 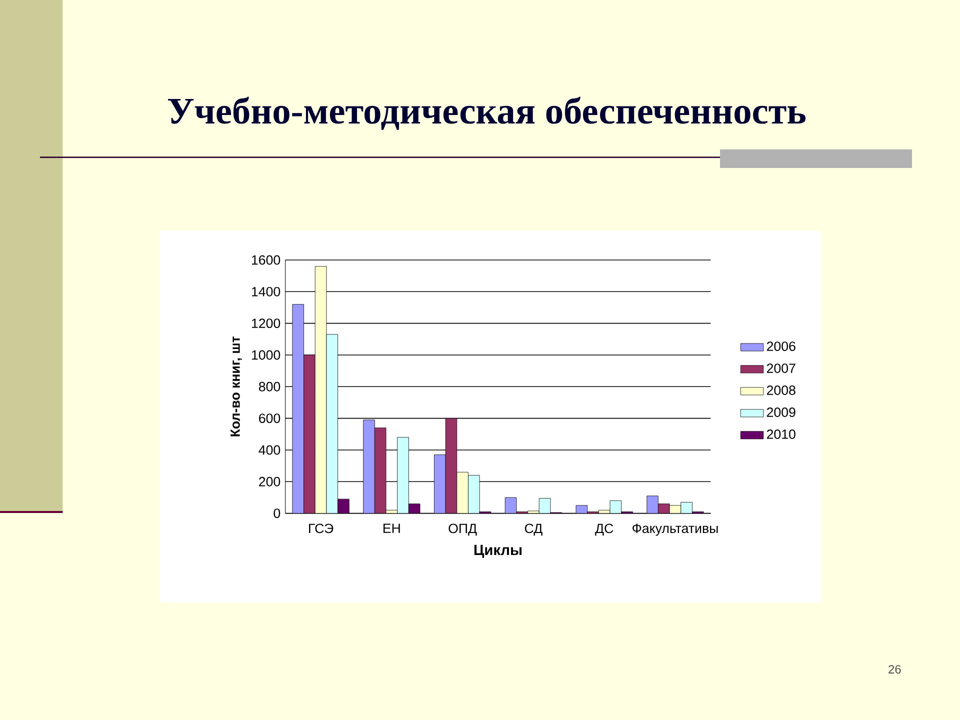 What do you see at coordinates (781, 390) in the screenshot?
I see `legend-label: 2008` at bounding box center [781, 390].